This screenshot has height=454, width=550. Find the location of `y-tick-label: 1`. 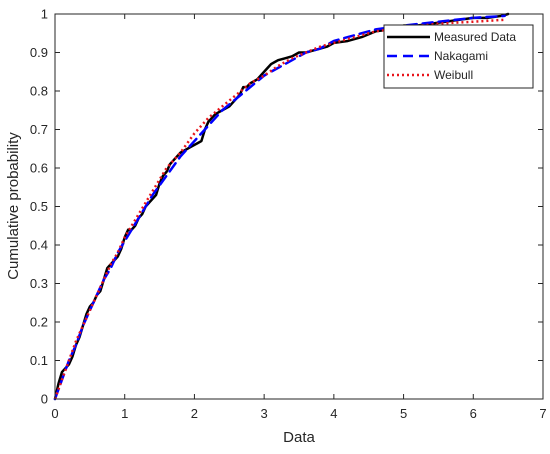

y-tick-label: 1 is located at coordinates (44, 14).